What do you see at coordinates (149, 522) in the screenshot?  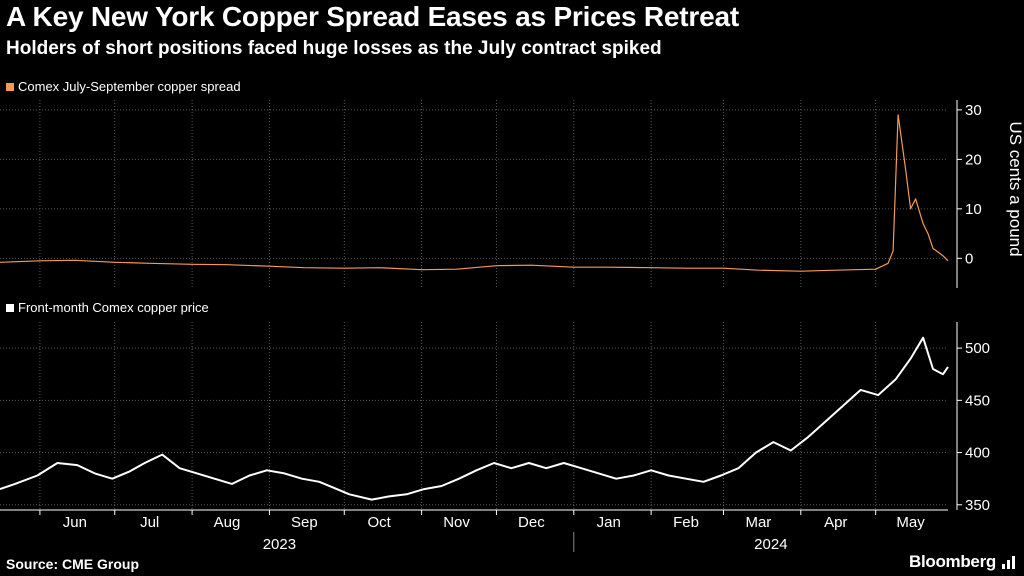 I see `x-month-label: Jul` at bounding box center [149, 522].